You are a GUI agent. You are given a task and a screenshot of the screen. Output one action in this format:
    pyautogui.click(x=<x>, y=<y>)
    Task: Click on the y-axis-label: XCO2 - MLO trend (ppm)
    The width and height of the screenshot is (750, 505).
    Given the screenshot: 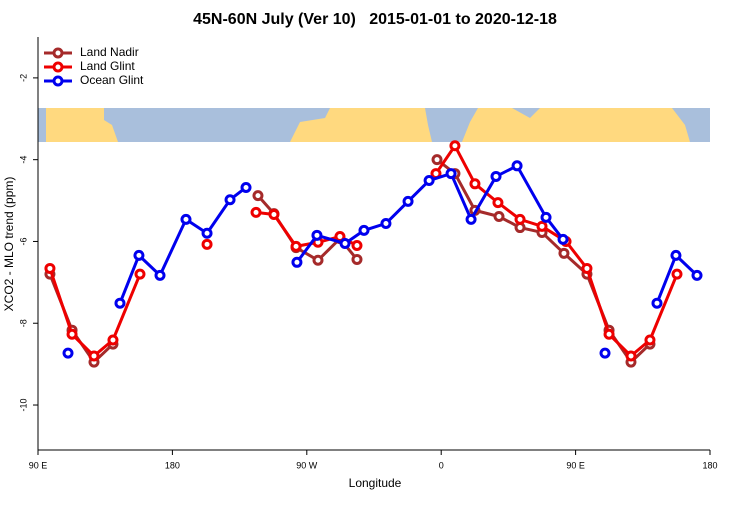 What is the action you would take?
    pyautogui.click(x=9, y=244)
    